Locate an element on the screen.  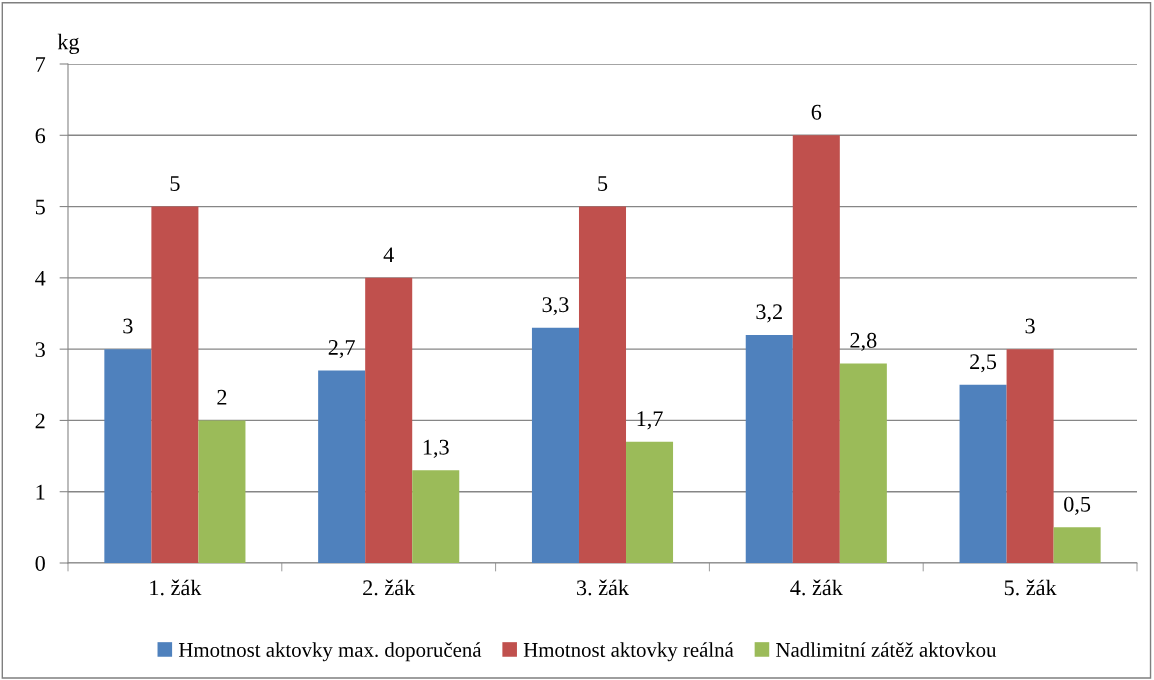
legend-label: Hmotnost aktovky reálná is located at coordinates (628, 652).